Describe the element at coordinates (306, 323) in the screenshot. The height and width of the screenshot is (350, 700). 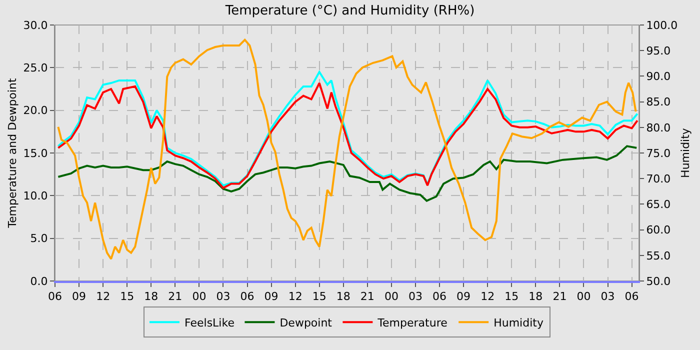
I see `legend-label: Dewpoint` at that location.